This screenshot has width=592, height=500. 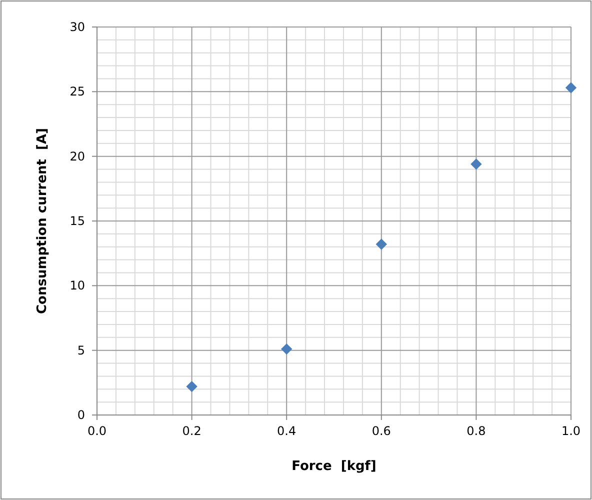 What do you see at coordinates (77, 221) in the screenshot?
I see `y-tick-label: 15` at bounding box center [77, 221].